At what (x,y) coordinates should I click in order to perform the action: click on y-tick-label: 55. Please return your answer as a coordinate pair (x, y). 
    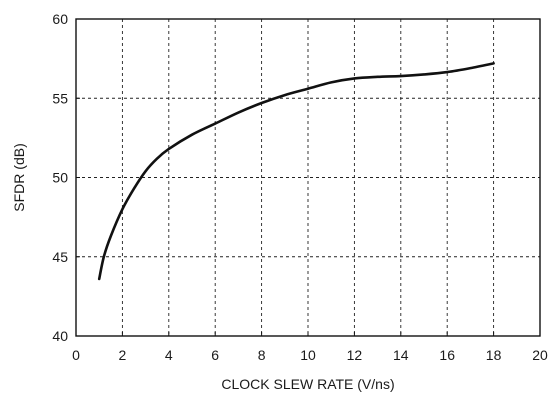
    Looking at the image, I should click on (60, 98).